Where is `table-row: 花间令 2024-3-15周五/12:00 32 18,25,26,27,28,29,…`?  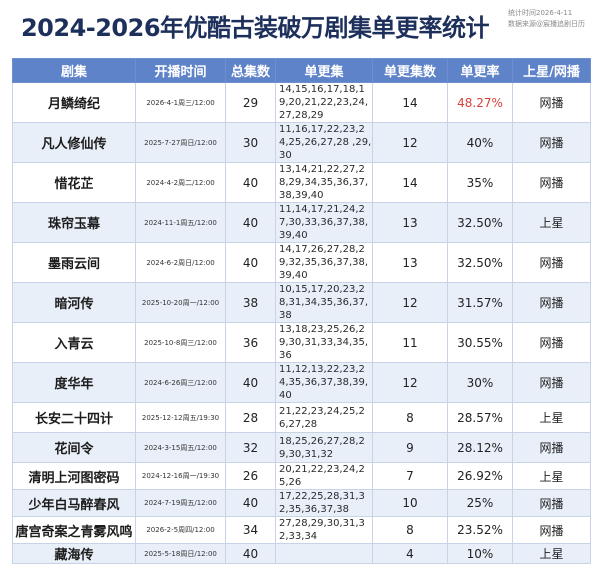 table-row: 花间令 2024-3-15周五/12:00 32 18,25,26,27,28,29,… is located at coordinates (301, 447).